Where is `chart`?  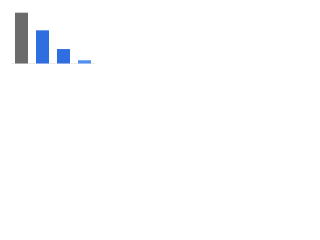
chart is located at coordinates (50, 35).